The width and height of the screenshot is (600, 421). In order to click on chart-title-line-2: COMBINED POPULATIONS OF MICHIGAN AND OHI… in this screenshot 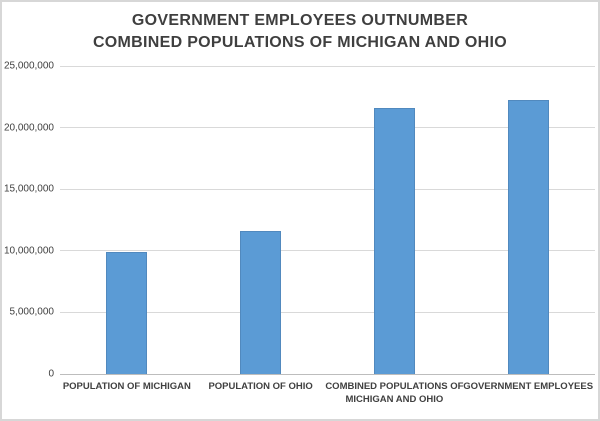, I will do `click(300, 42)`.